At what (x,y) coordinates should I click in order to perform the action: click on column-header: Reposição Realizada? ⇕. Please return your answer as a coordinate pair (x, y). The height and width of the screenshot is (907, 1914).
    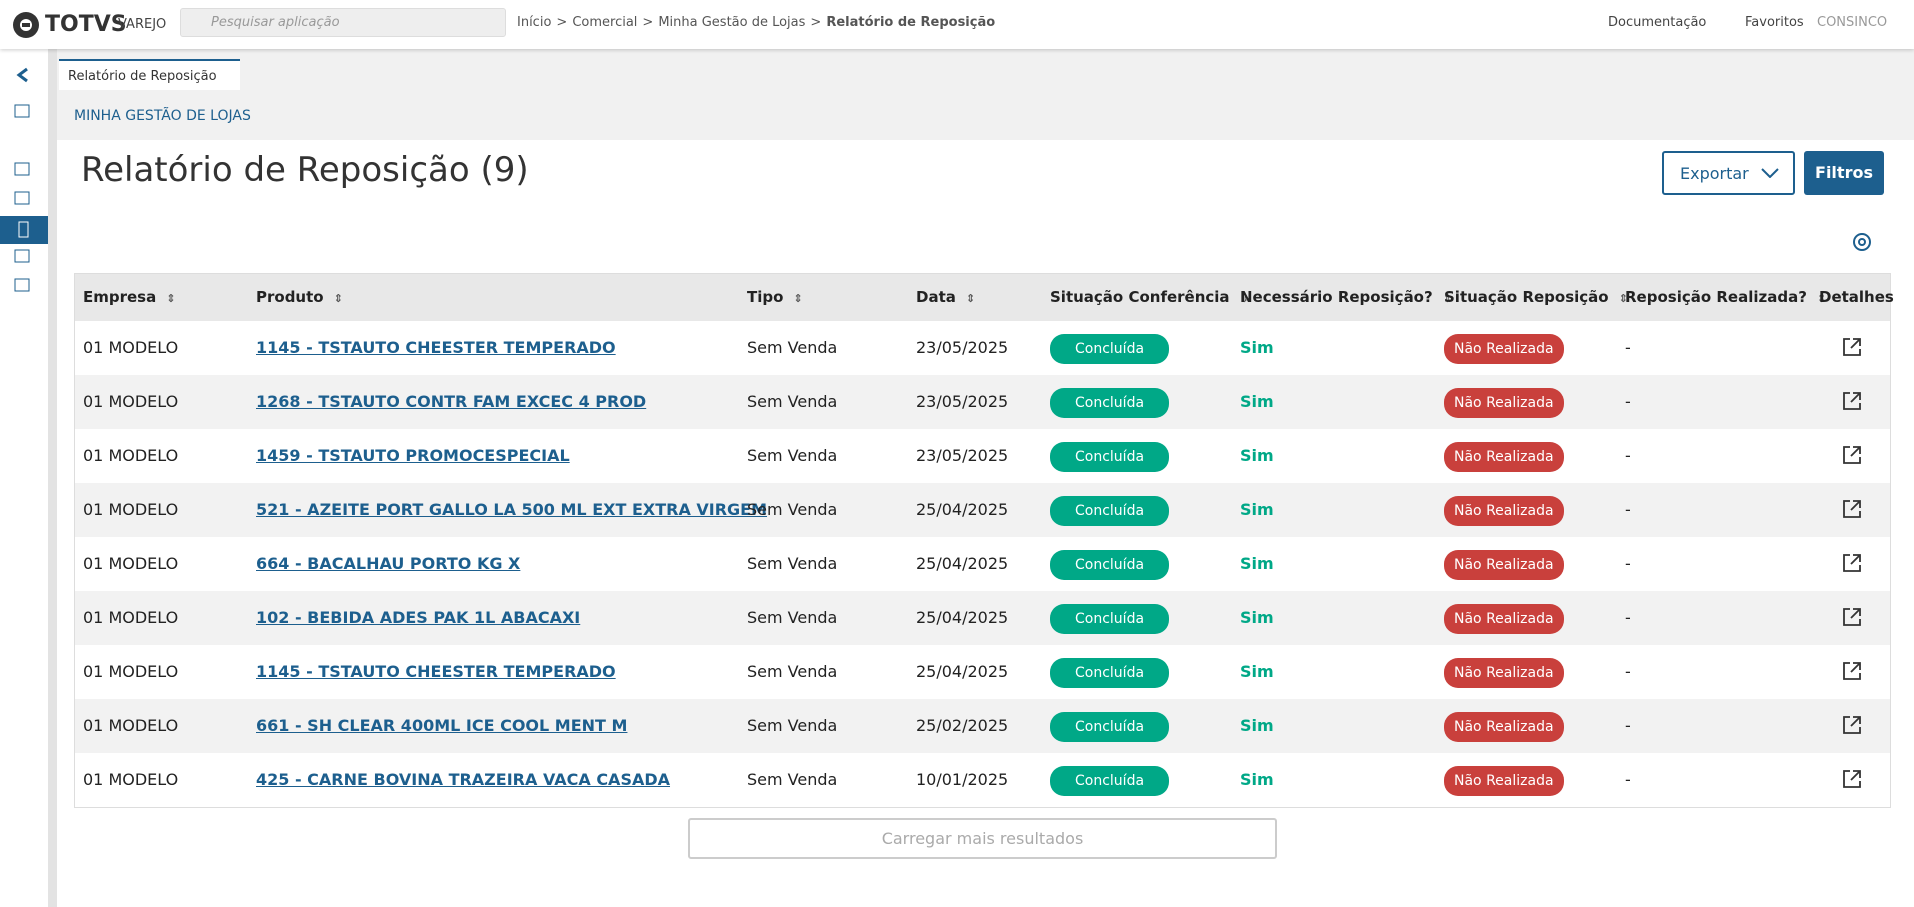
    Looking at the image, I should click on (1725, 297).